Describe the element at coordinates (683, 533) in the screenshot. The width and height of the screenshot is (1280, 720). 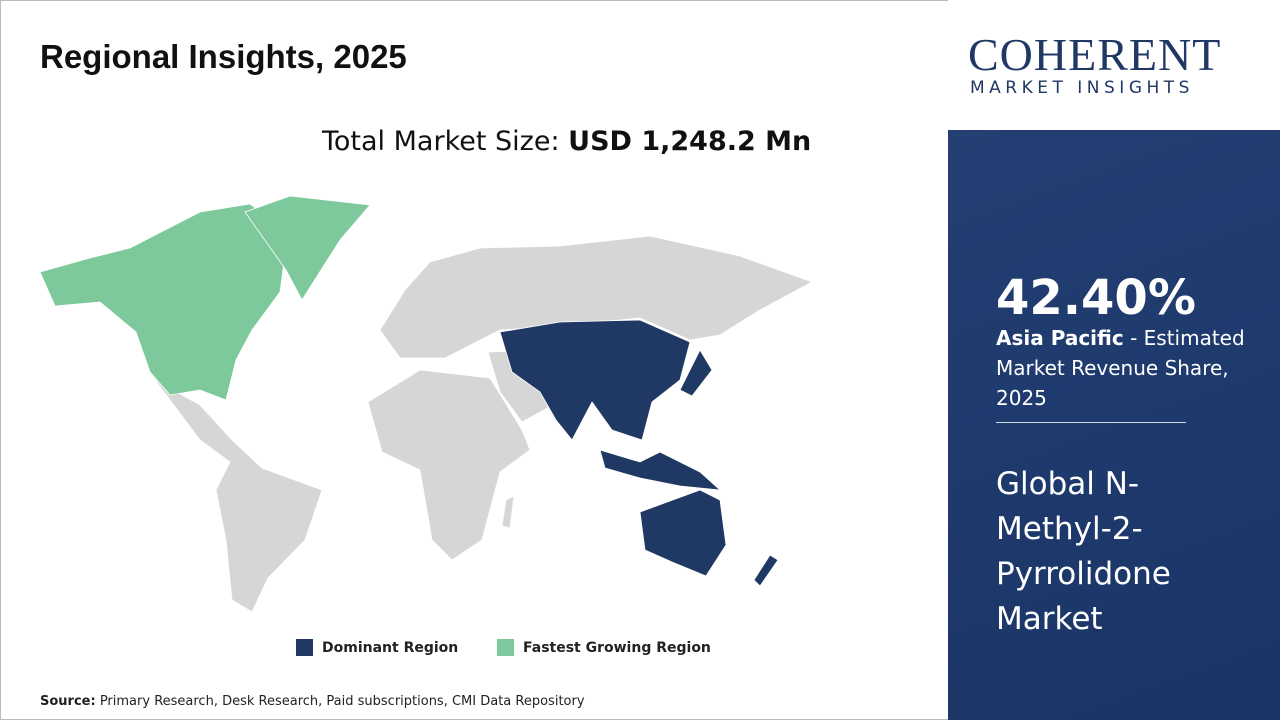
I see `australia` at that location.